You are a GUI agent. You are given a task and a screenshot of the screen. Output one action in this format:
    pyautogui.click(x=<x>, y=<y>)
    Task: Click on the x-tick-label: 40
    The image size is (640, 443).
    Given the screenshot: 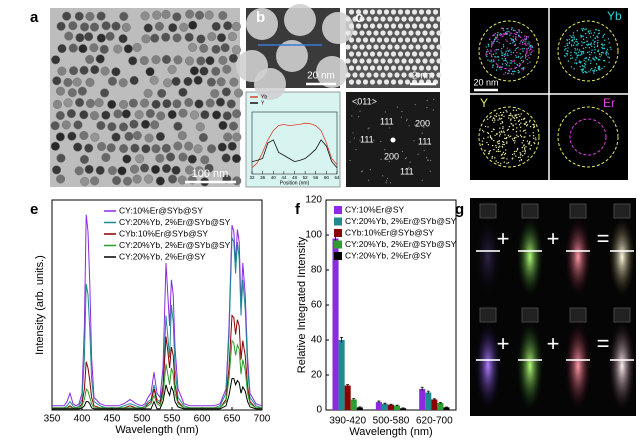 What is the action you would take?
    pyautogui.click(x=274, y=177)
    